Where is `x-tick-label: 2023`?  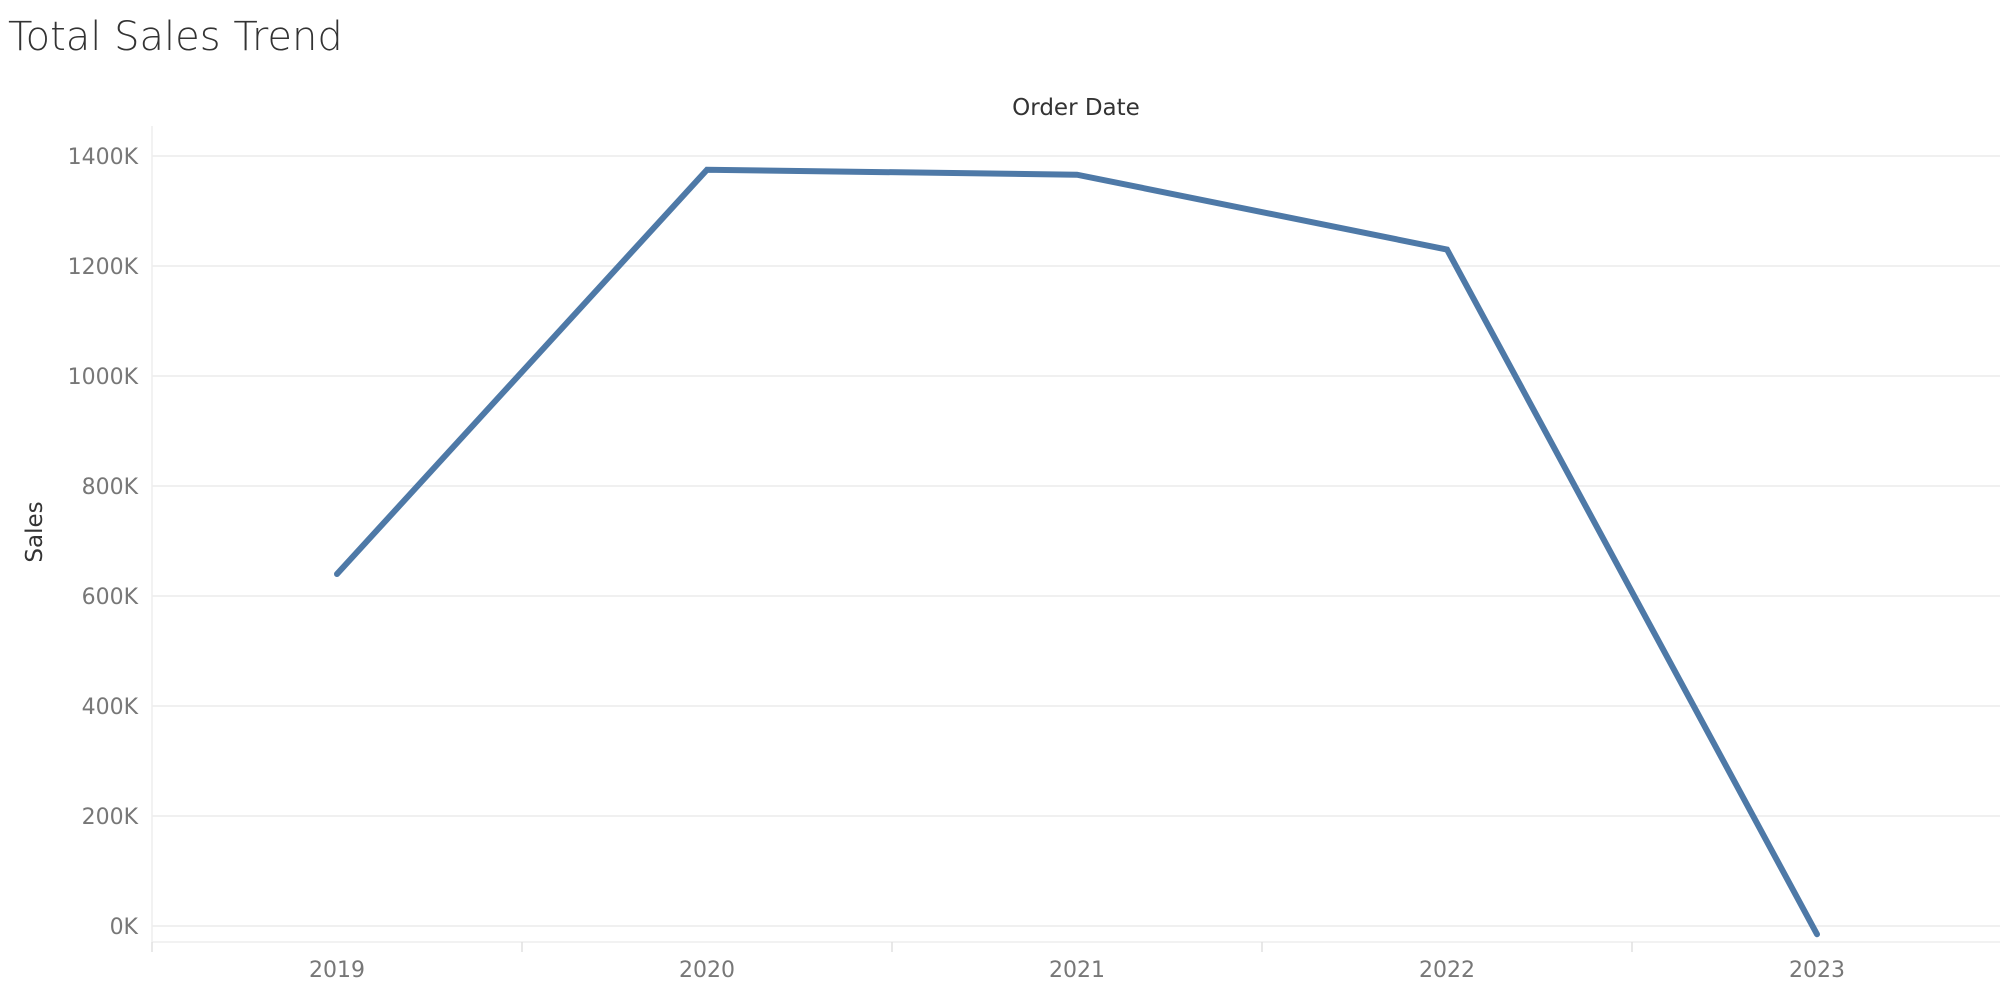 x-tick-label: 2023 is located at coordinates (1817, 970).